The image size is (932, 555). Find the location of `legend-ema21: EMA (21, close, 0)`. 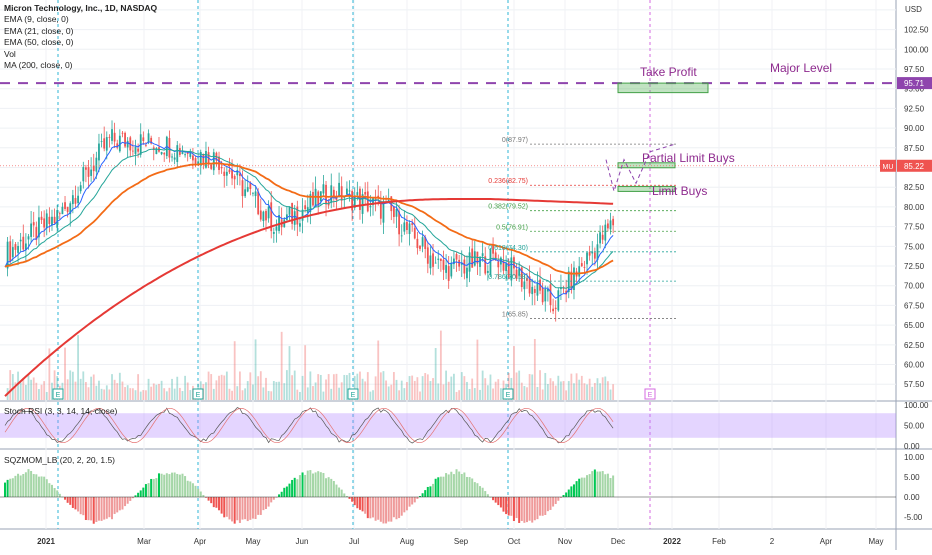

legend-ema21: EMA (21, close, 0) is located at coordinates (39, 30).